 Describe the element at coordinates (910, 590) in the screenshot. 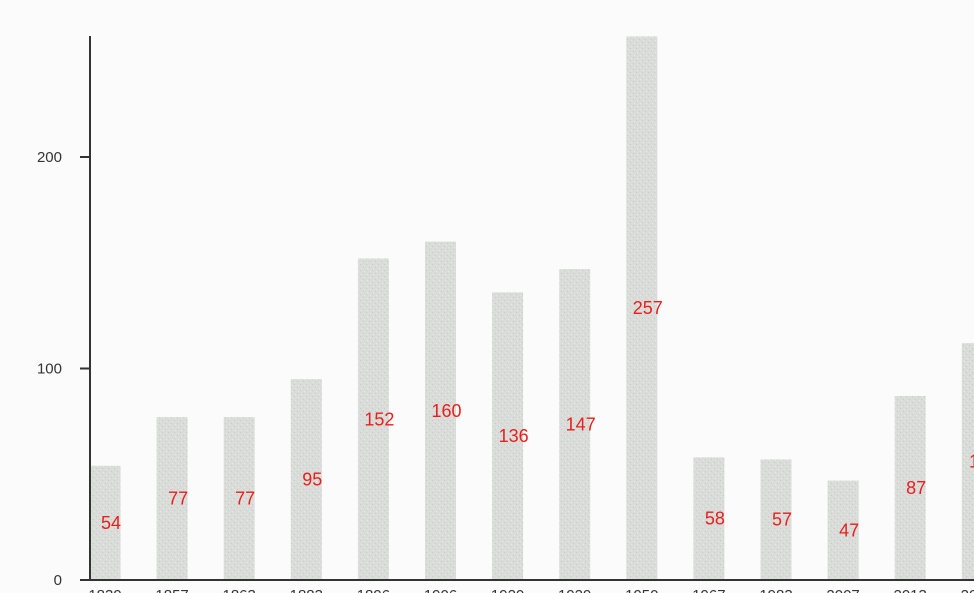

I see `x-tick-label-2013: 2013` at that location.